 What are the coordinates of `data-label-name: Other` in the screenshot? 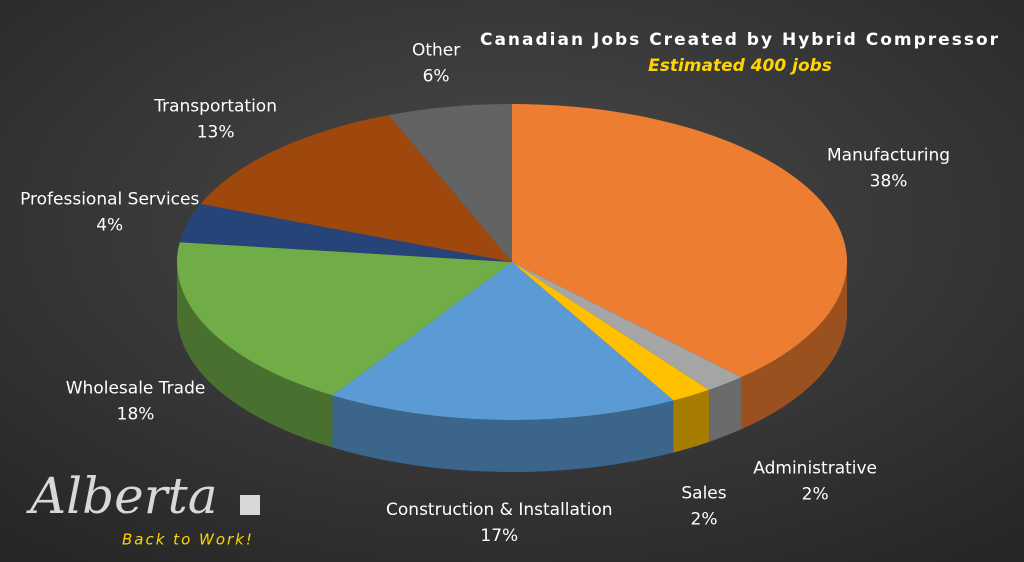 It's located at (436, 51).